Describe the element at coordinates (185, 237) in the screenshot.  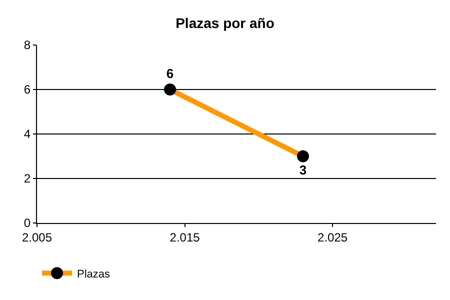
I see `x-tick-label: 2.015` at that location.